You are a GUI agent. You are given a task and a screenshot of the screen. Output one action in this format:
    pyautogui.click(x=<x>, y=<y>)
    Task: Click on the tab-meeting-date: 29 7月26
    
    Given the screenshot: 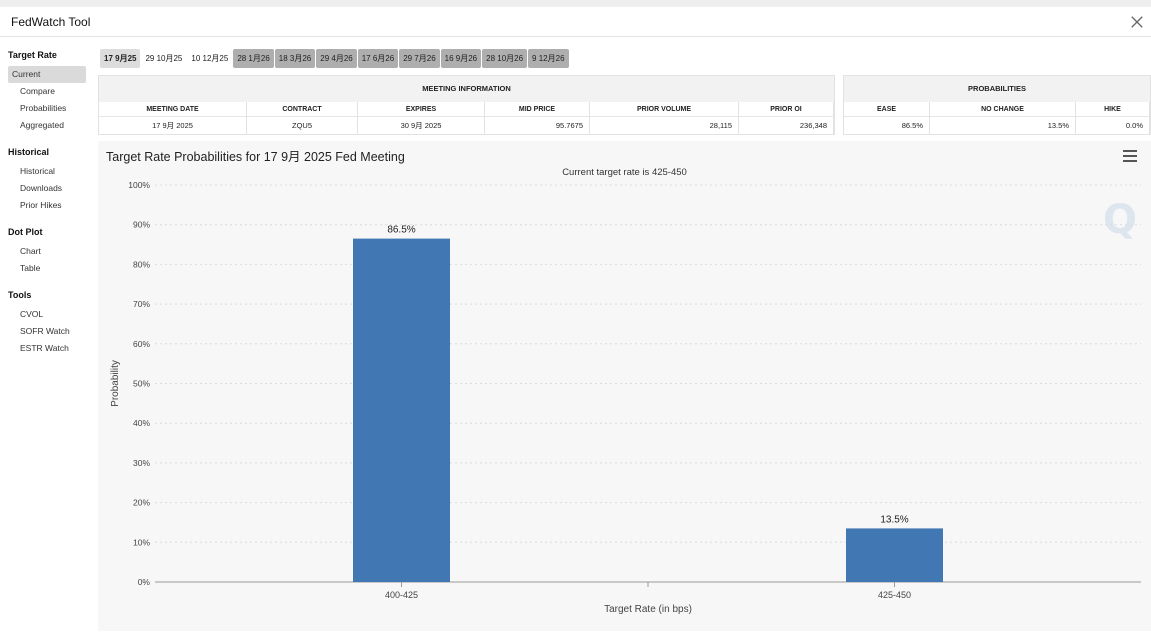 What is the action you would take?
    pyautogui.click(x=419, y=58)
    